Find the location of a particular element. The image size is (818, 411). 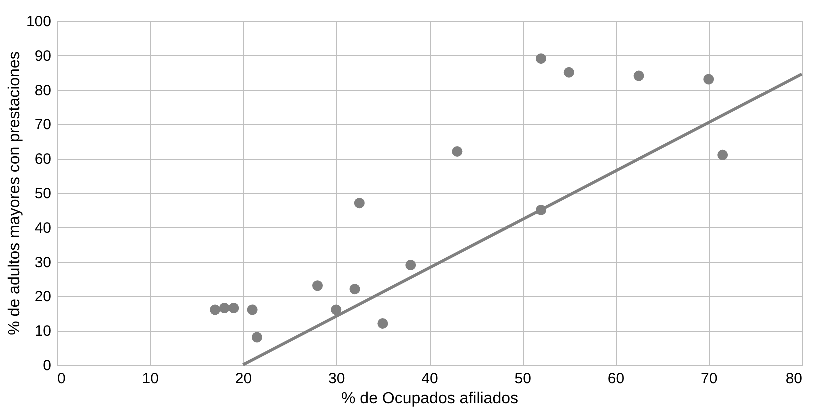

y-tick-label: 50 is located at coordinates (43, 194).